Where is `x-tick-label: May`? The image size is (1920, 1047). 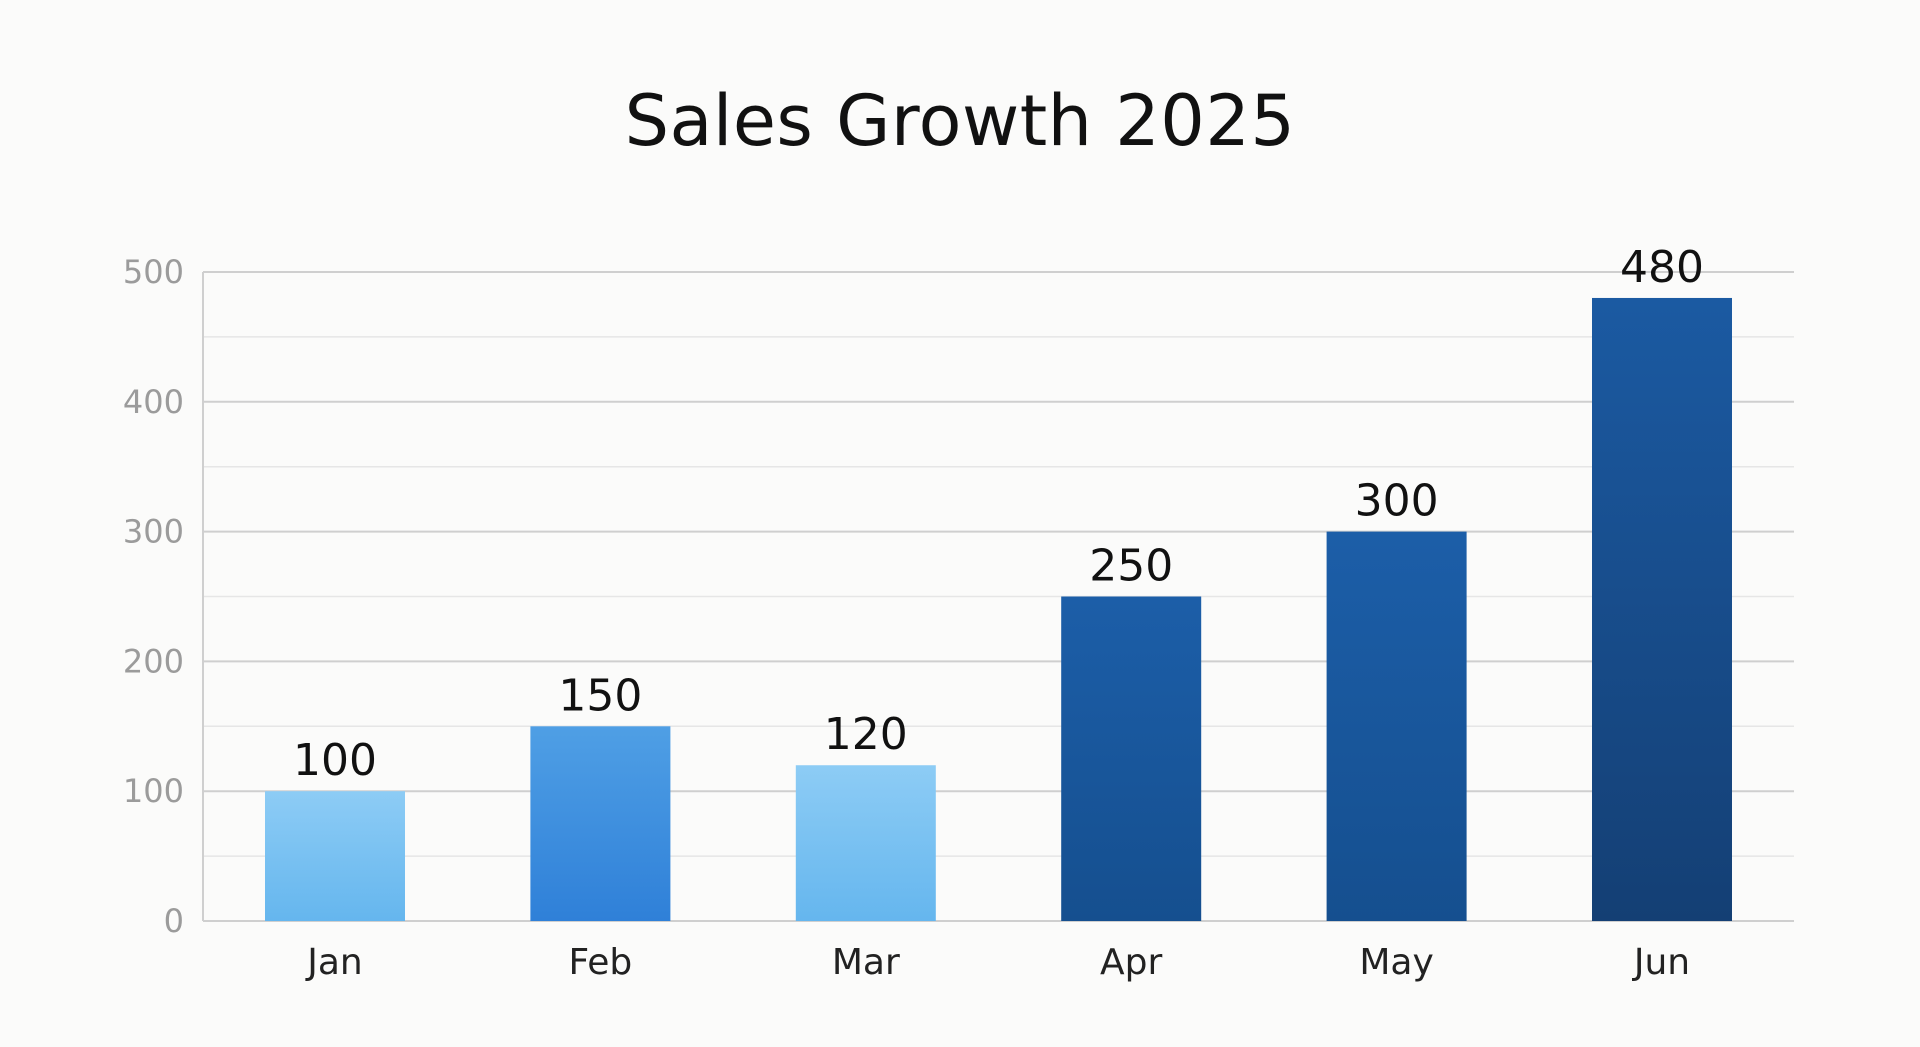 x-tick-label: May is located at coordinates (1396, 962).